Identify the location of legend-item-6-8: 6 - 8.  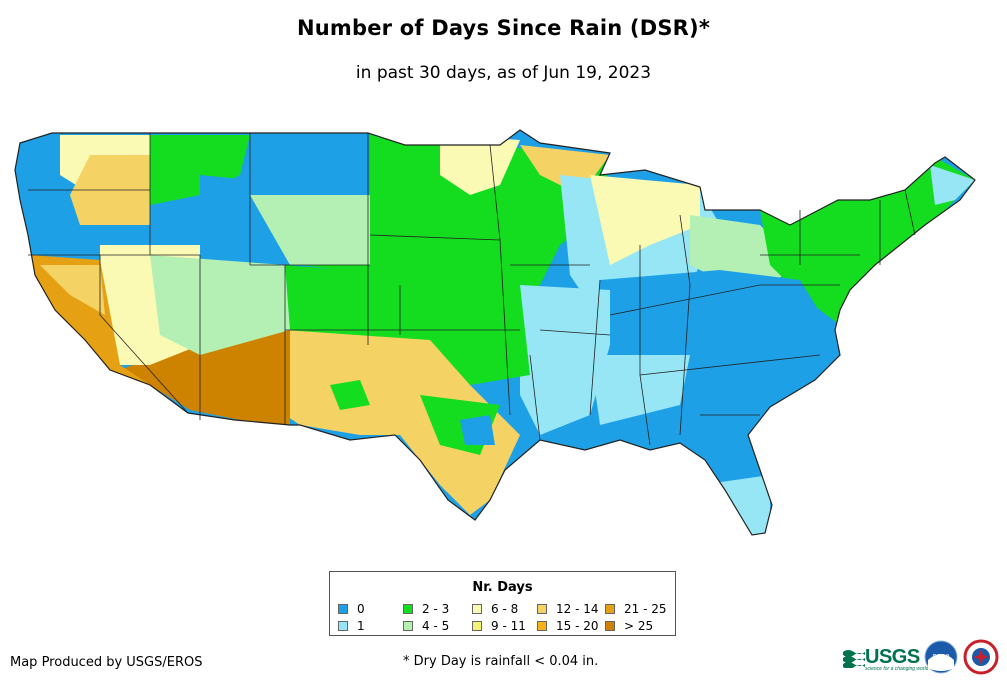
(495, 609).